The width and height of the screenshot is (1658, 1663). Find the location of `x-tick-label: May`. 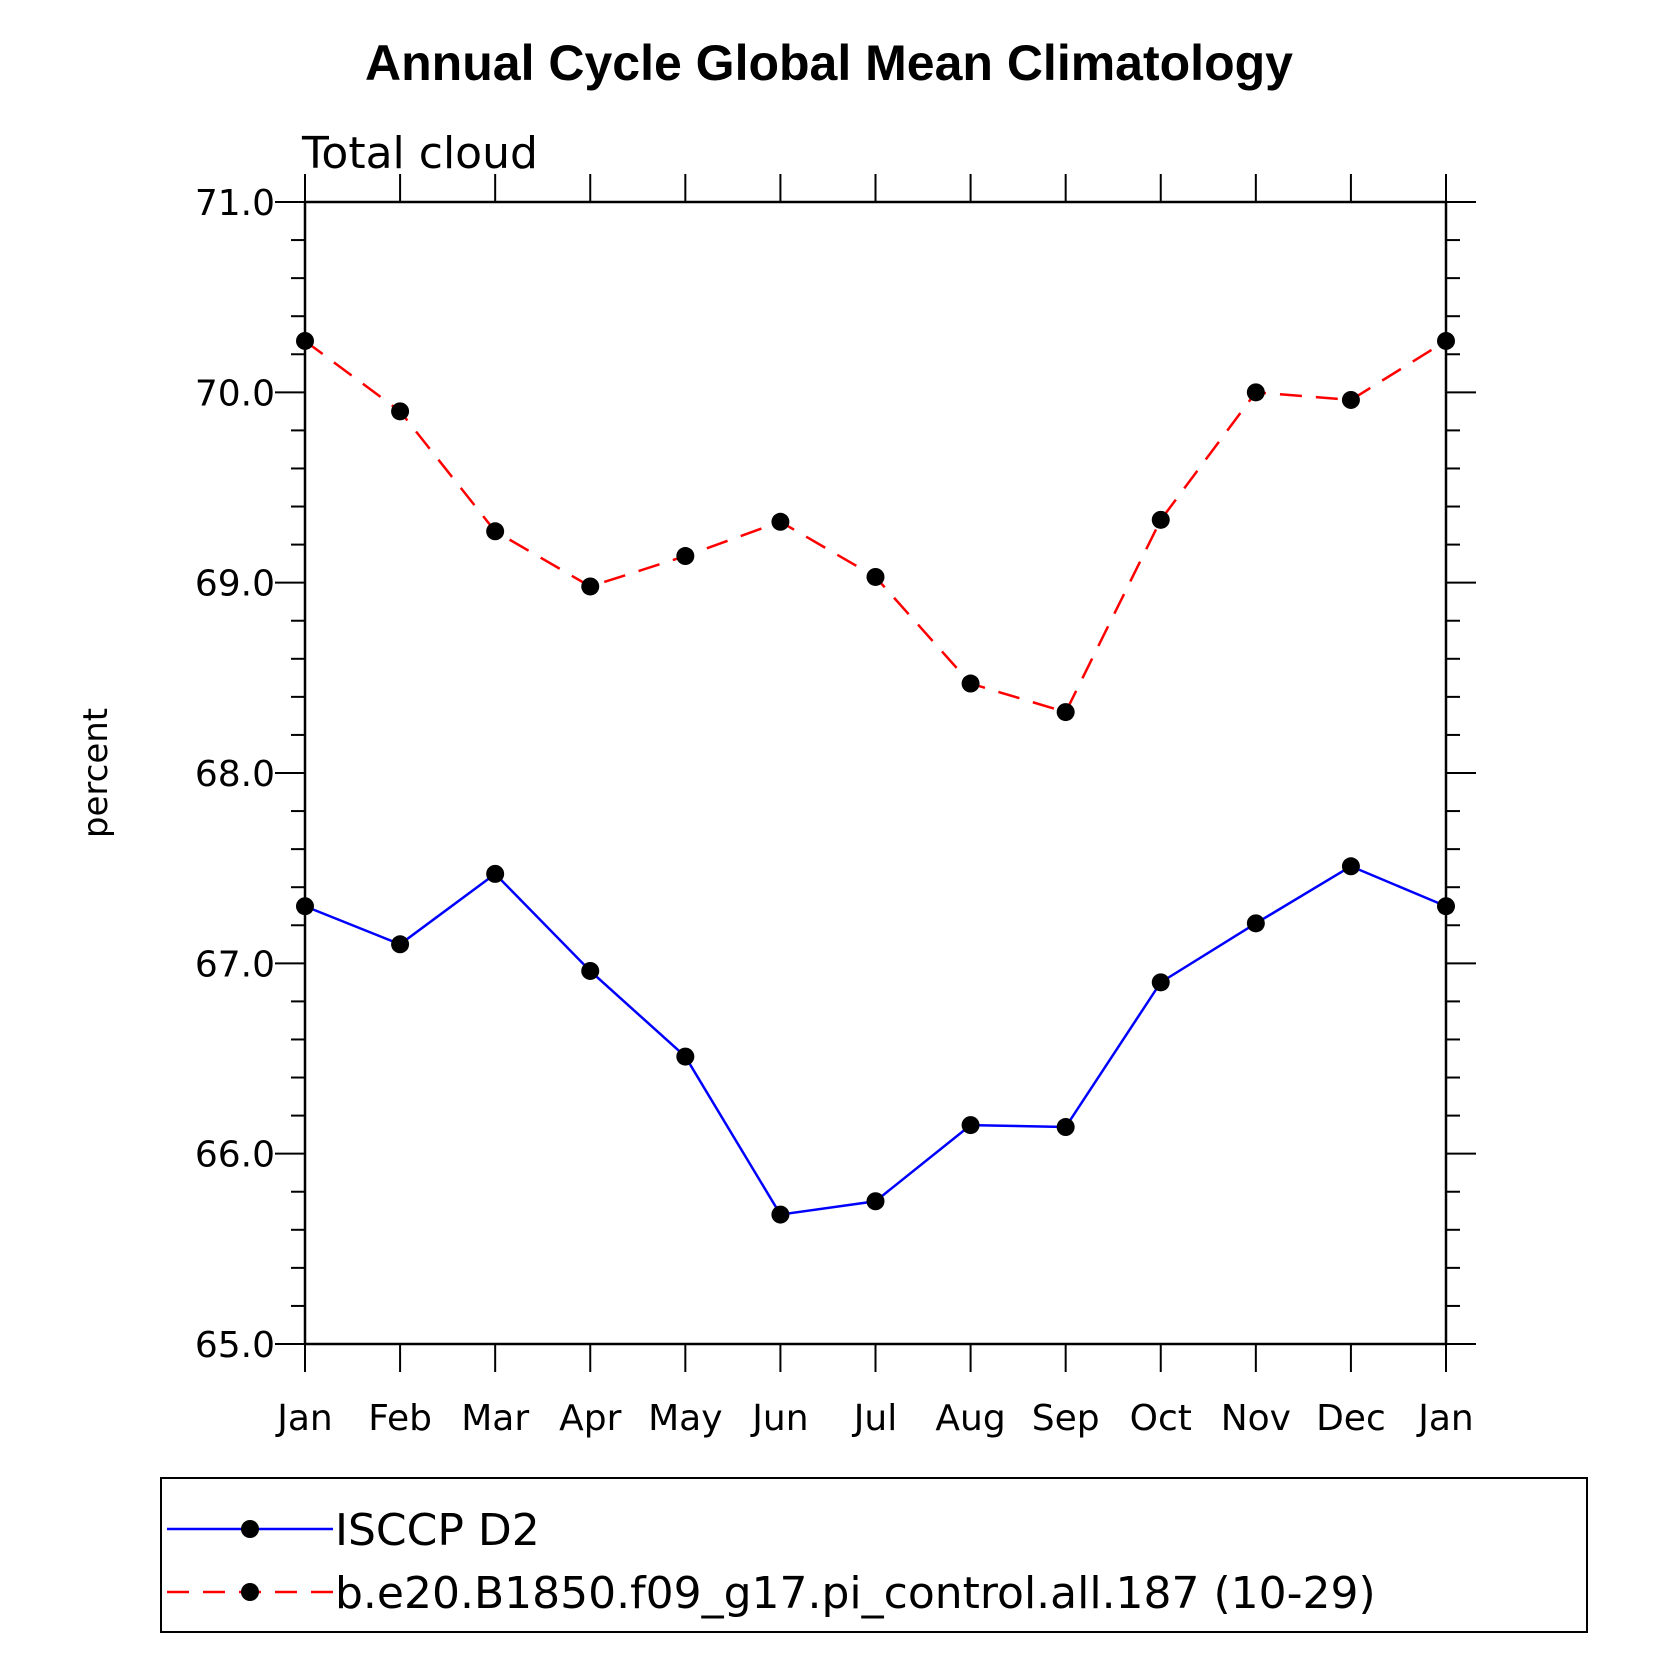

x-tick-label: May is located at coordinates (685, 1418).